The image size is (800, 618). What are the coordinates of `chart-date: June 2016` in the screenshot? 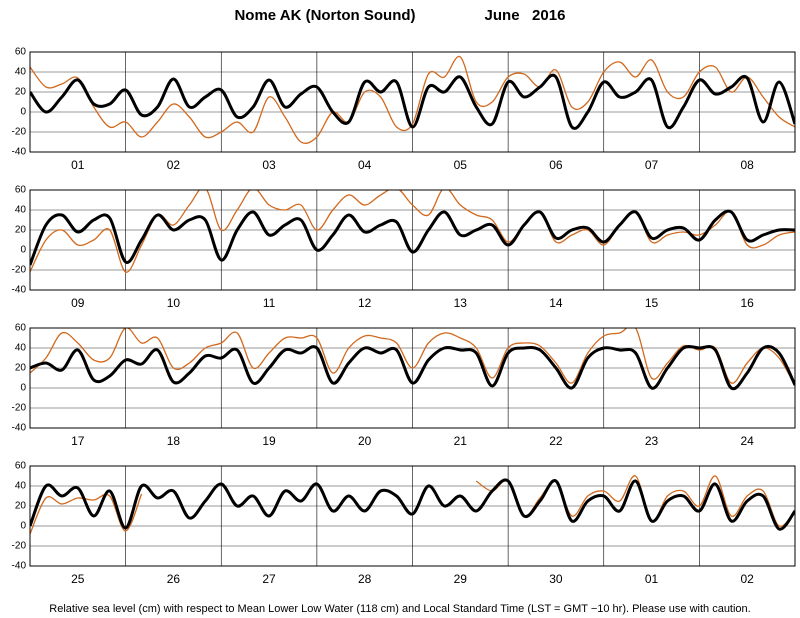 It's located at (525, 15).